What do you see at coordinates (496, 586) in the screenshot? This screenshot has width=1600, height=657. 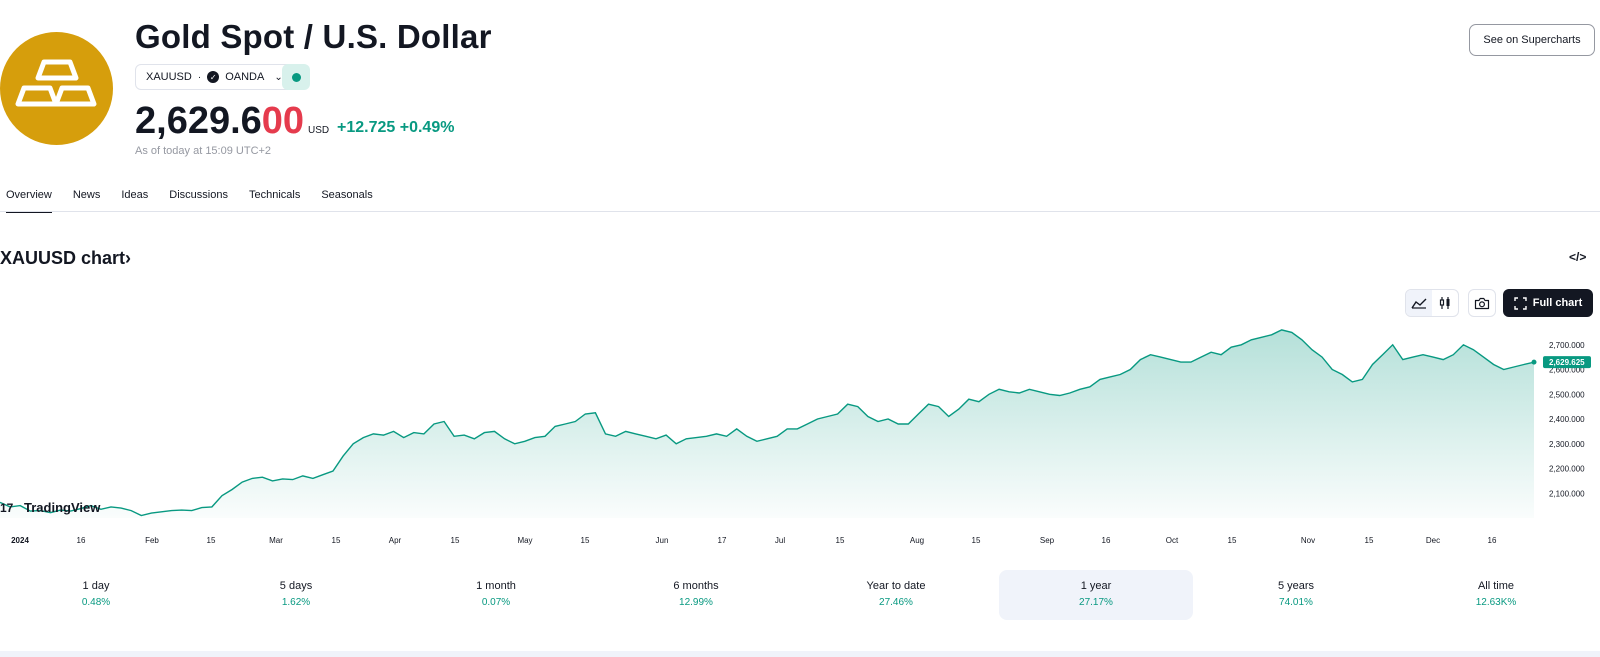 I see `period-label: 1 month` at bounding box center [496, 586].